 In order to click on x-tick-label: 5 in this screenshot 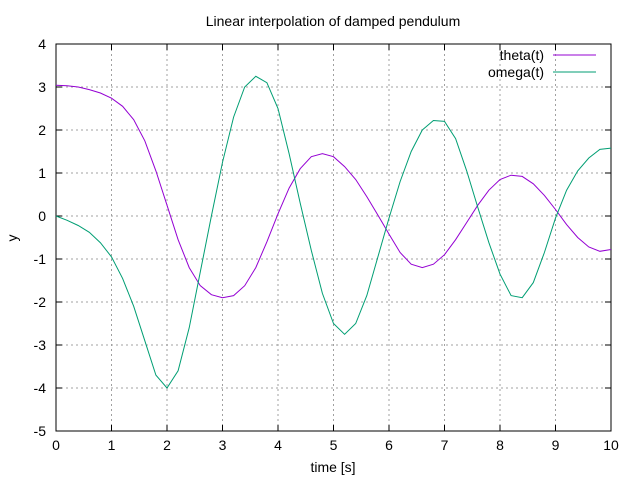, I will do `click(334, 445)`.